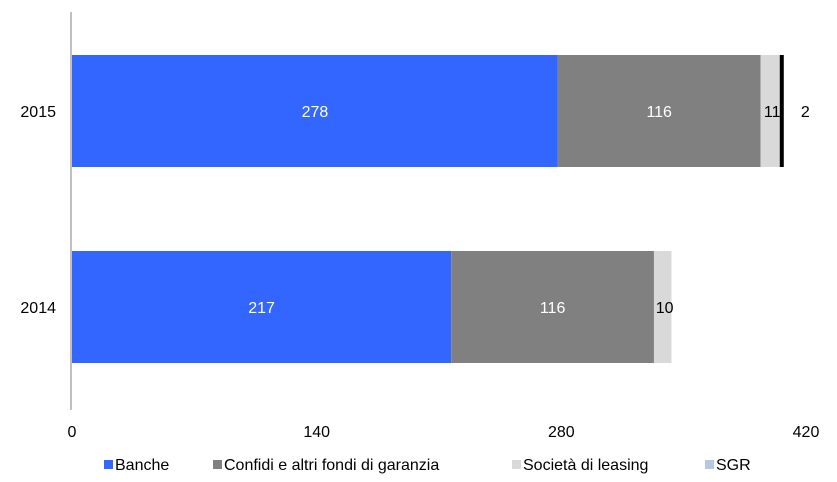 This screenshot has width=837, height=482. What do you see at coordinates (733, 465) in the screenshot?
I see `legend-label-4: SGR` at bounding box center [733, 465].